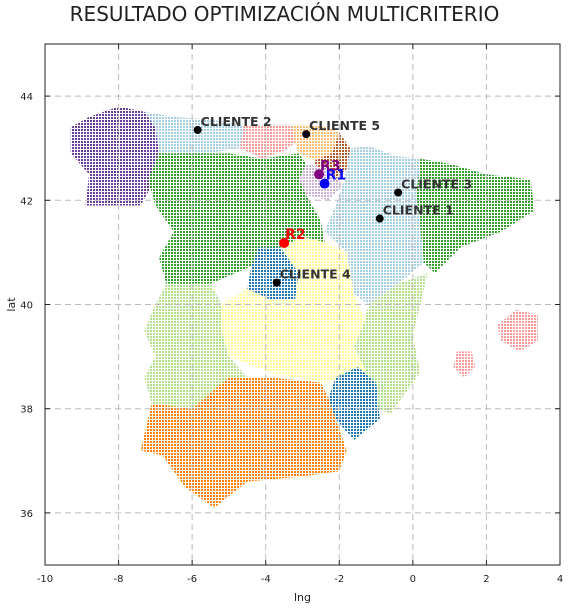 This screenshot has height=609, width=569. What do you see at coordinates (26, 410) in the screenshot?
I see `y-tick-label: 38` at bounding box center [26, 410].